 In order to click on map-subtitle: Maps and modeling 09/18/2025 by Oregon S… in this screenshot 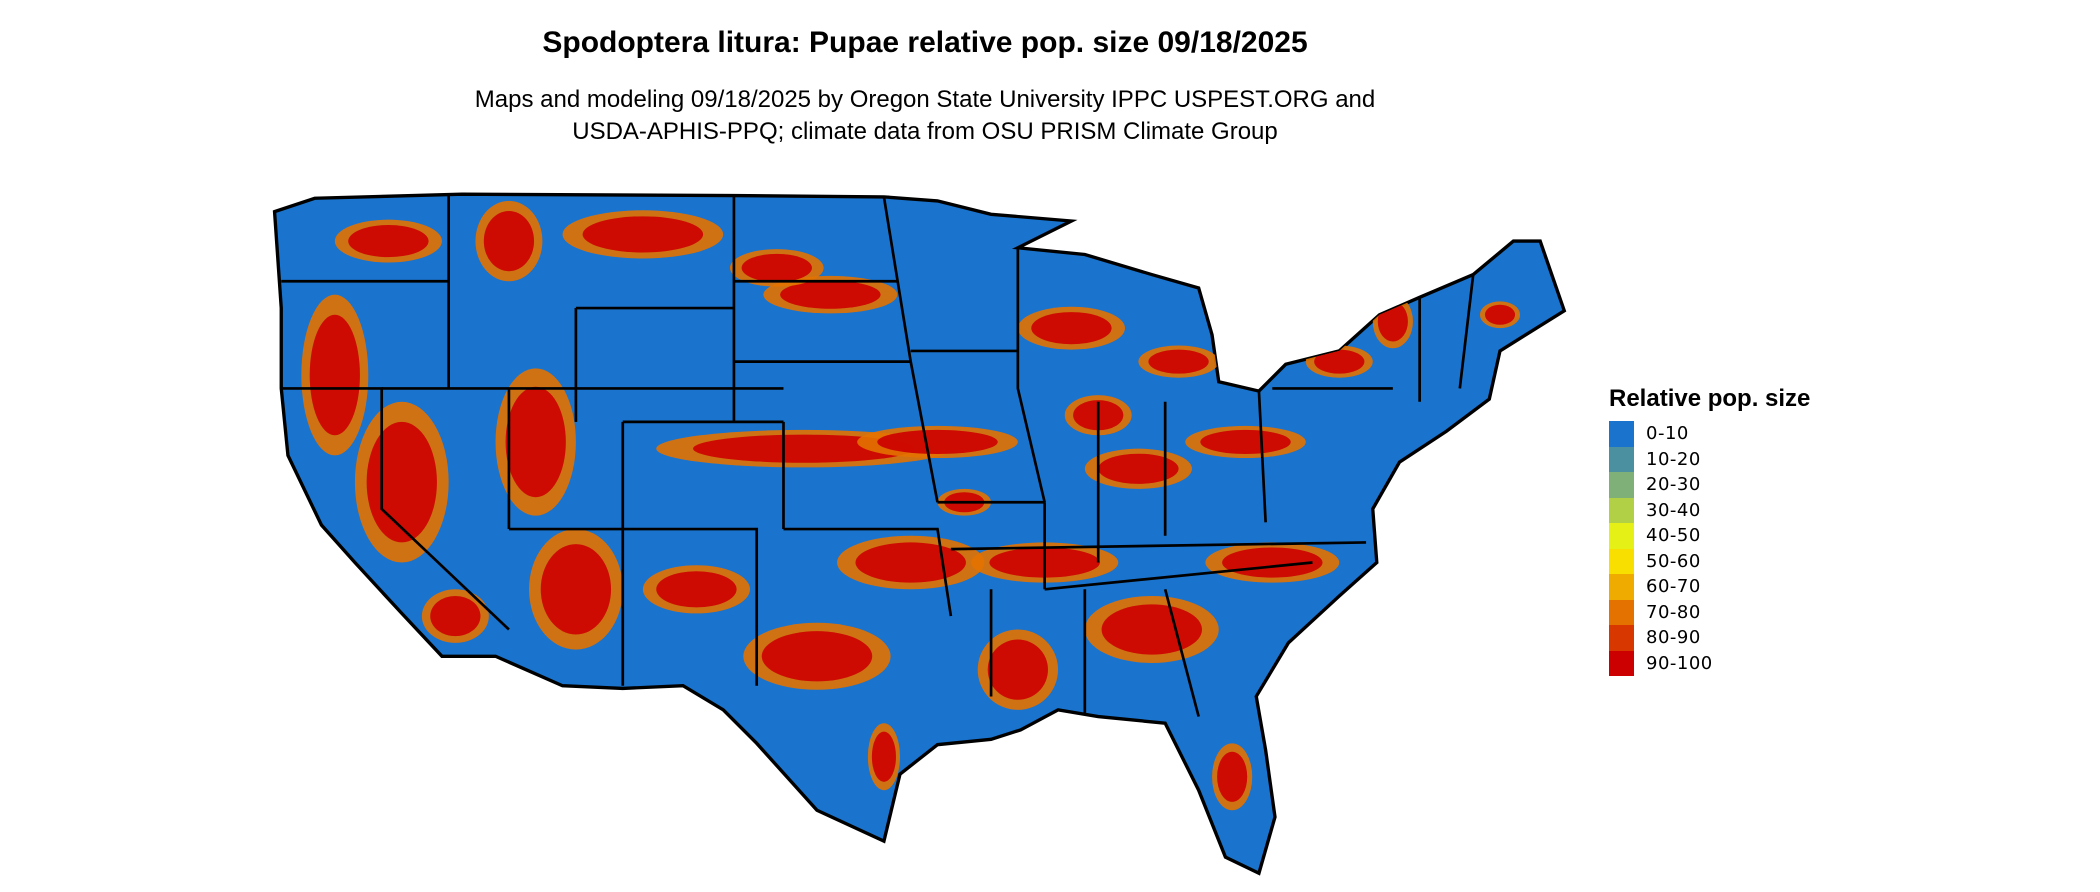, I will do `click(925, 116)`.